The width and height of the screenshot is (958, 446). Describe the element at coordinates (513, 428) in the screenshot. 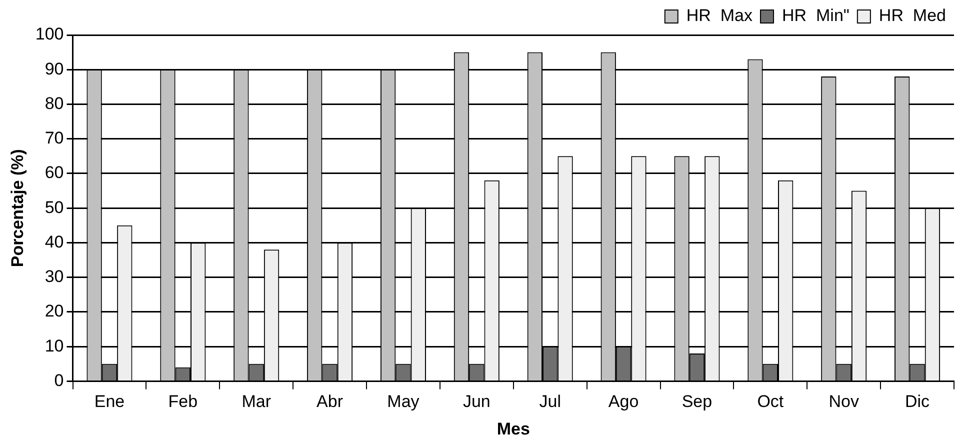

I see `x-axis-title: Mes` at that location.